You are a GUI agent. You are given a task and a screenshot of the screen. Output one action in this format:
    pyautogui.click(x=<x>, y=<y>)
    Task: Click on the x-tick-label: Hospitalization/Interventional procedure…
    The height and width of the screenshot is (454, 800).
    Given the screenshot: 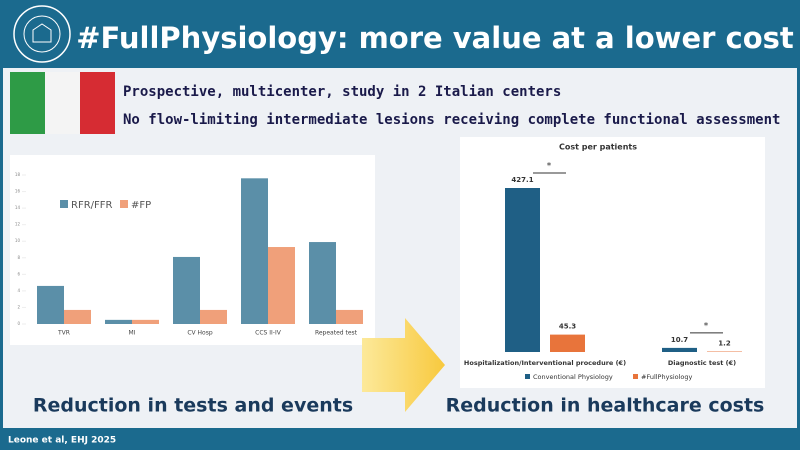 What is the action you would take?
    pyautogui.click(x=545, y=363)
    